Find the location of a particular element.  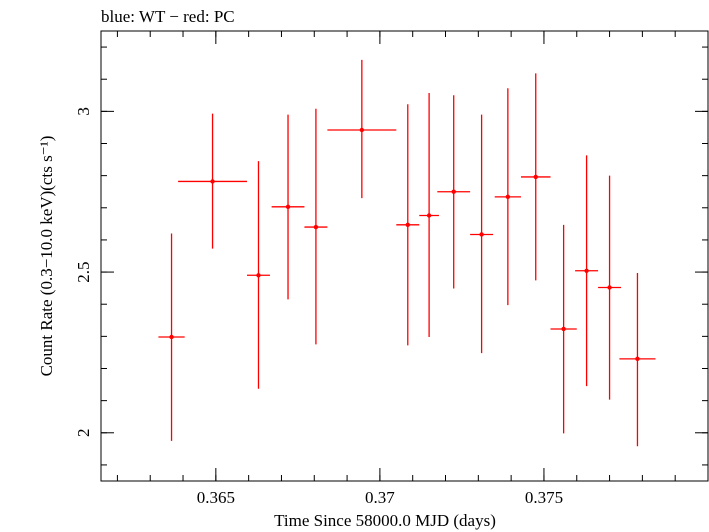

x-tick-label: 0.365 is located at coordinates (216, 497).